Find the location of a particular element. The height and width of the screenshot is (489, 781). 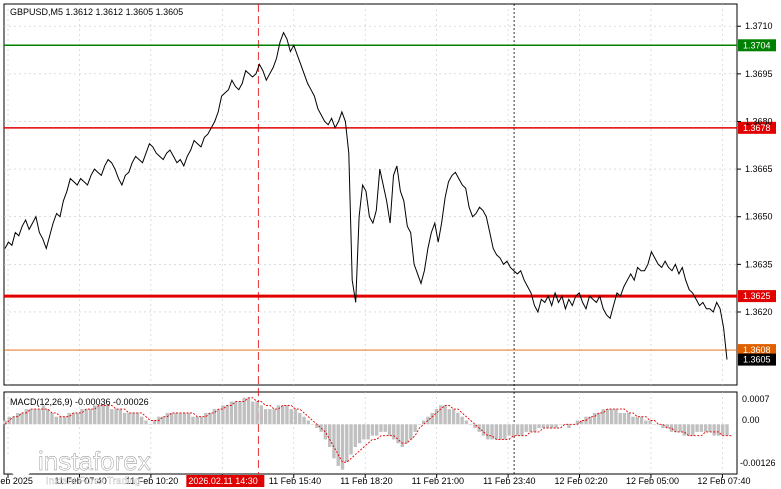

ytick-label: 1.3695 is located at coordinates (759, 74).